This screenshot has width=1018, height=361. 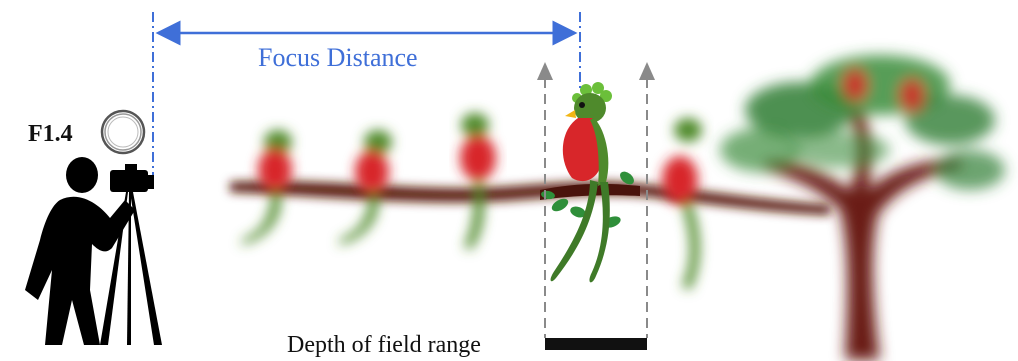 What do you see at coordinates (50, 134) in the screenshot?
I see `aperture-label: F1.4` at bounding box center [50, 134].